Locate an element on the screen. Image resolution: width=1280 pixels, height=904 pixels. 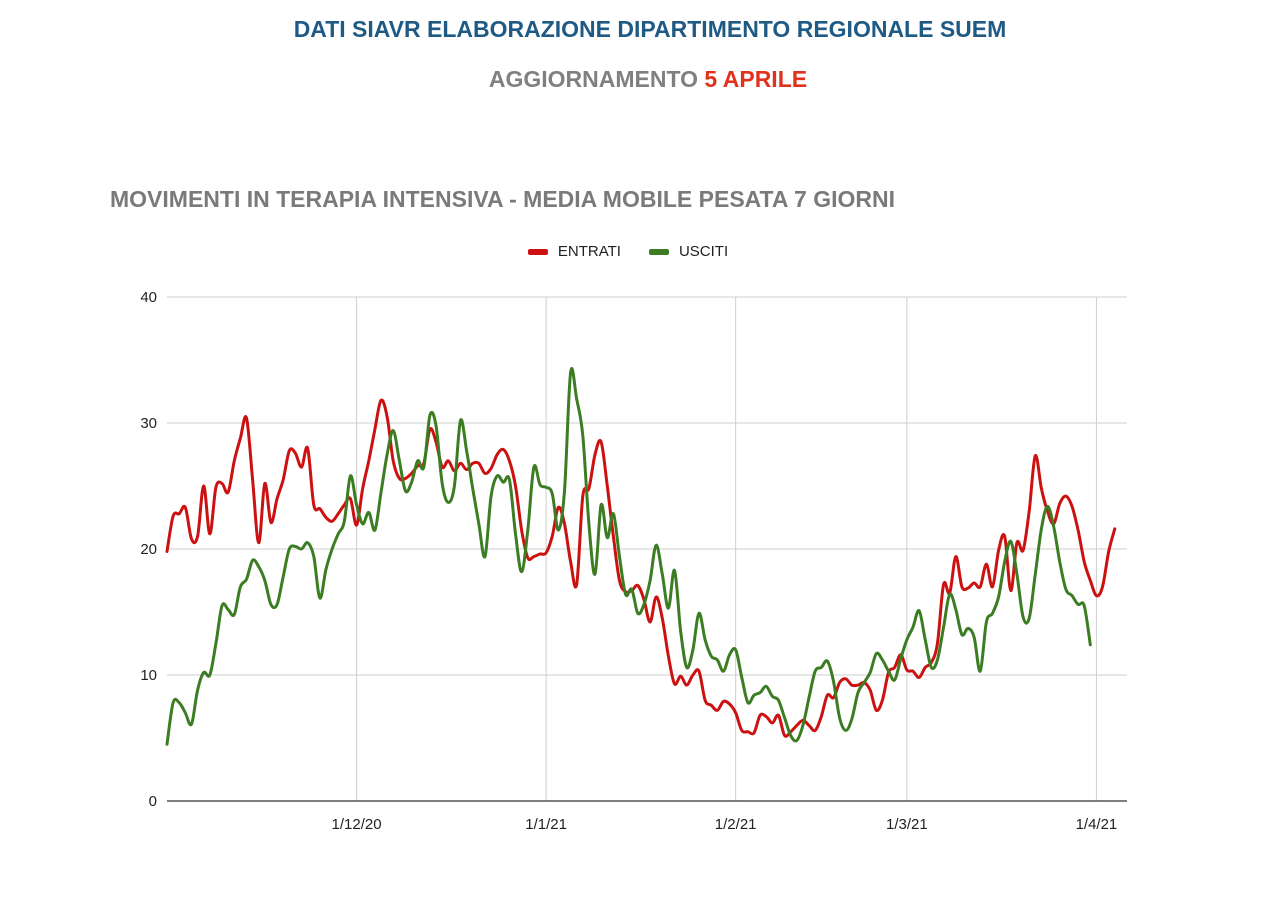
x-tick-label: 1/2/21 is located at coordinates (736, 824).